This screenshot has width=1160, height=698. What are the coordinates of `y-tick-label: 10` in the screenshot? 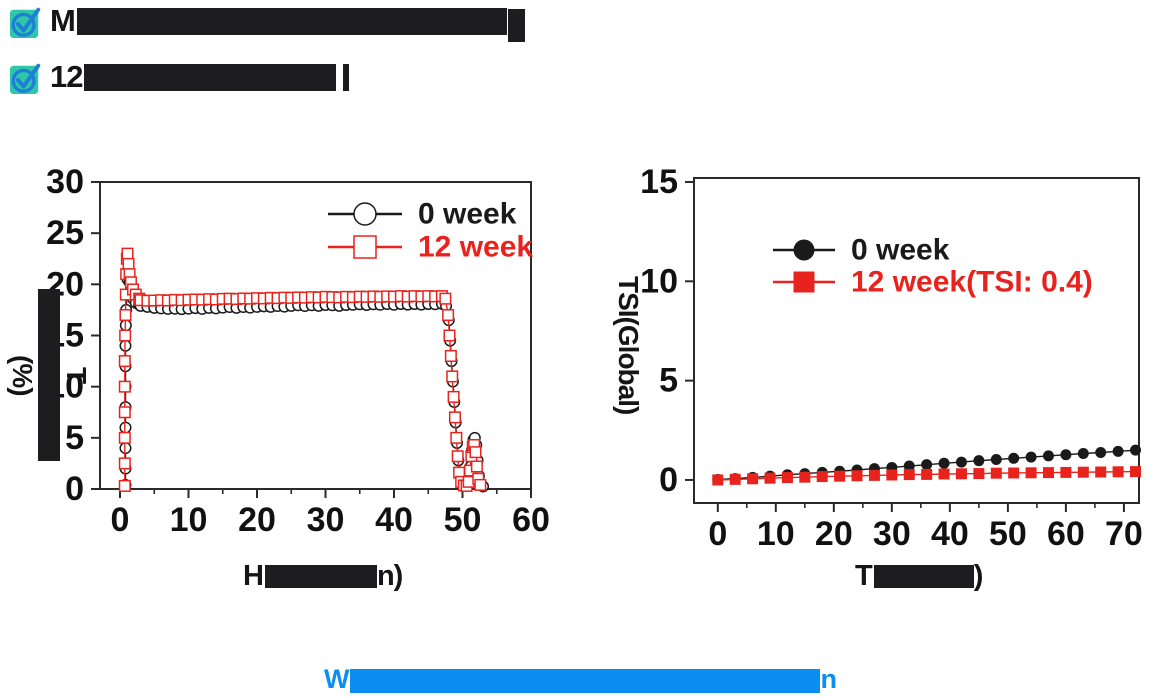 It's located at (659, 281).